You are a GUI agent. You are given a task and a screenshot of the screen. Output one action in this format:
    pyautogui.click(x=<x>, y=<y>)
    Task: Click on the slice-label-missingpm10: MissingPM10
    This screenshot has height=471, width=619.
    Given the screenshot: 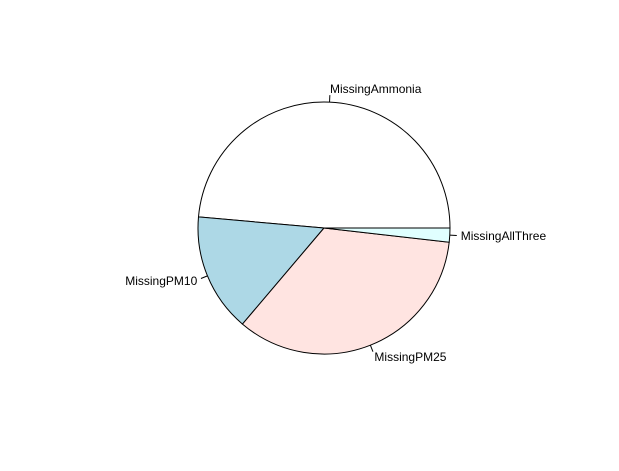 What is the action you would take?
    pyautogui.click(x=161, y=281)
    